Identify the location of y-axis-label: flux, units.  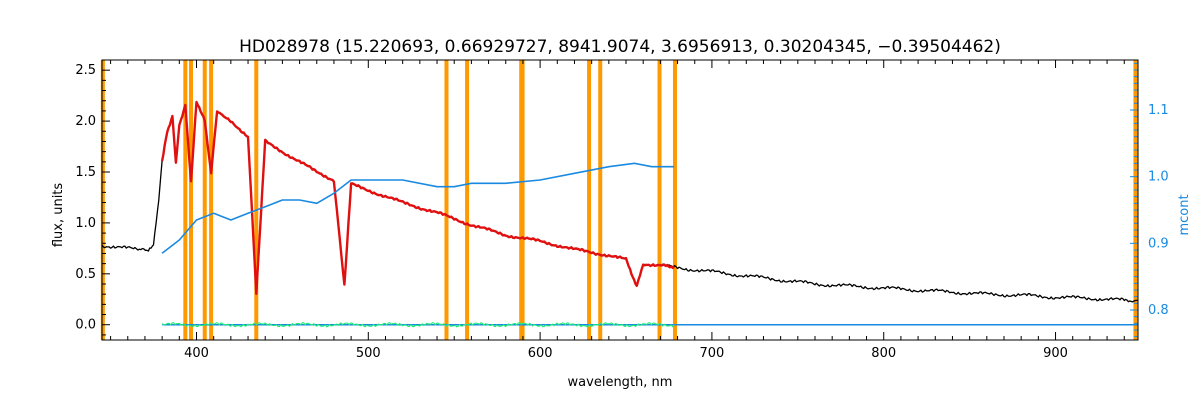
(58, 215).